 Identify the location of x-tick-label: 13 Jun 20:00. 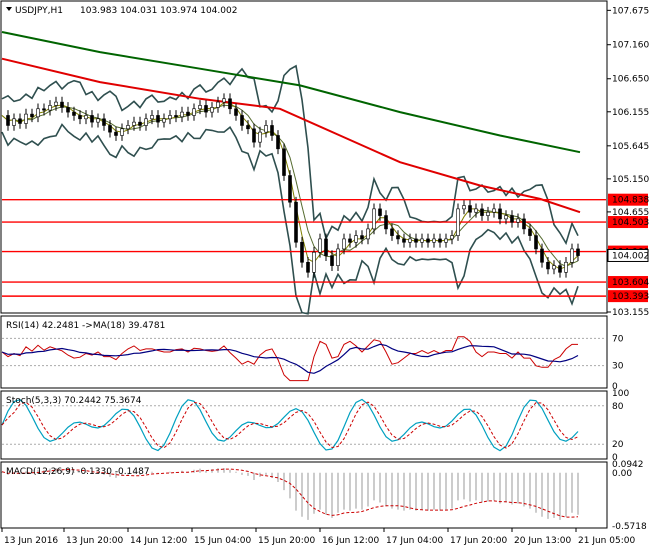
(94, 541).